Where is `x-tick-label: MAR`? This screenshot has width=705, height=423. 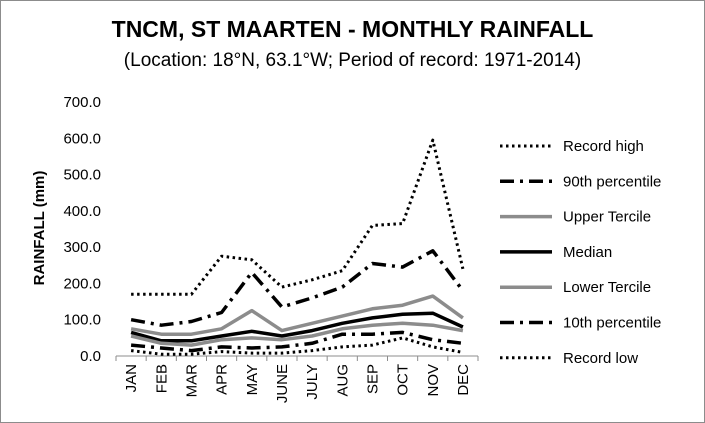
x-tick-label: MAR is located at coordinates (191, 381).